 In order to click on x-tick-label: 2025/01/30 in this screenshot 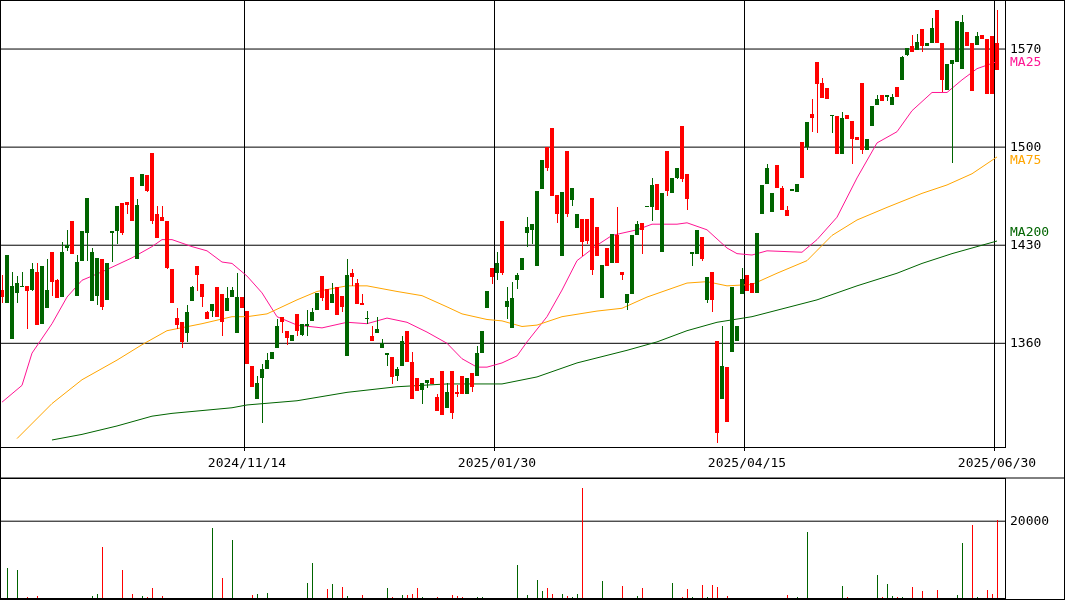, I will do `click(497, 462)`.